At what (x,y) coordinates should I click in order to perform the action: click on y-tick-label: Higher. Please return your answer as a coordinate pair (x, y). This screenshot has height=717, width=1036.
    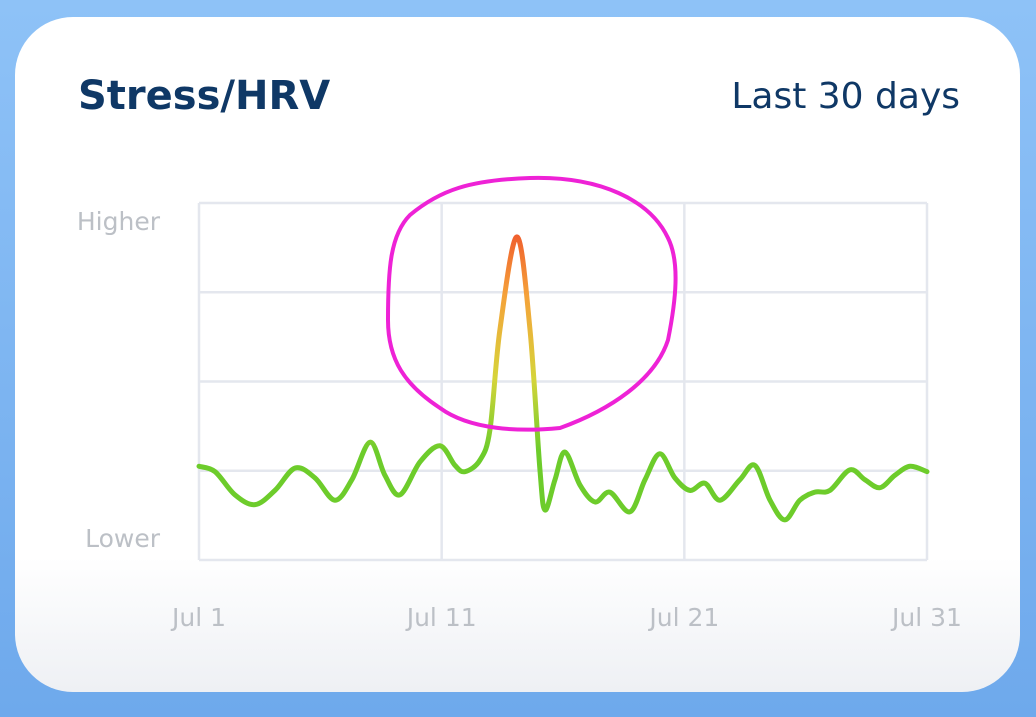
    Looking at the image, I should click on (119, 221).